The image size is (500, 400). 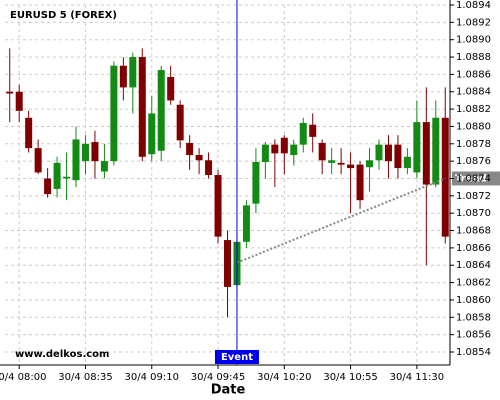 I want to click on y-tick-label: 1.0874, so click(x=473, y=178).